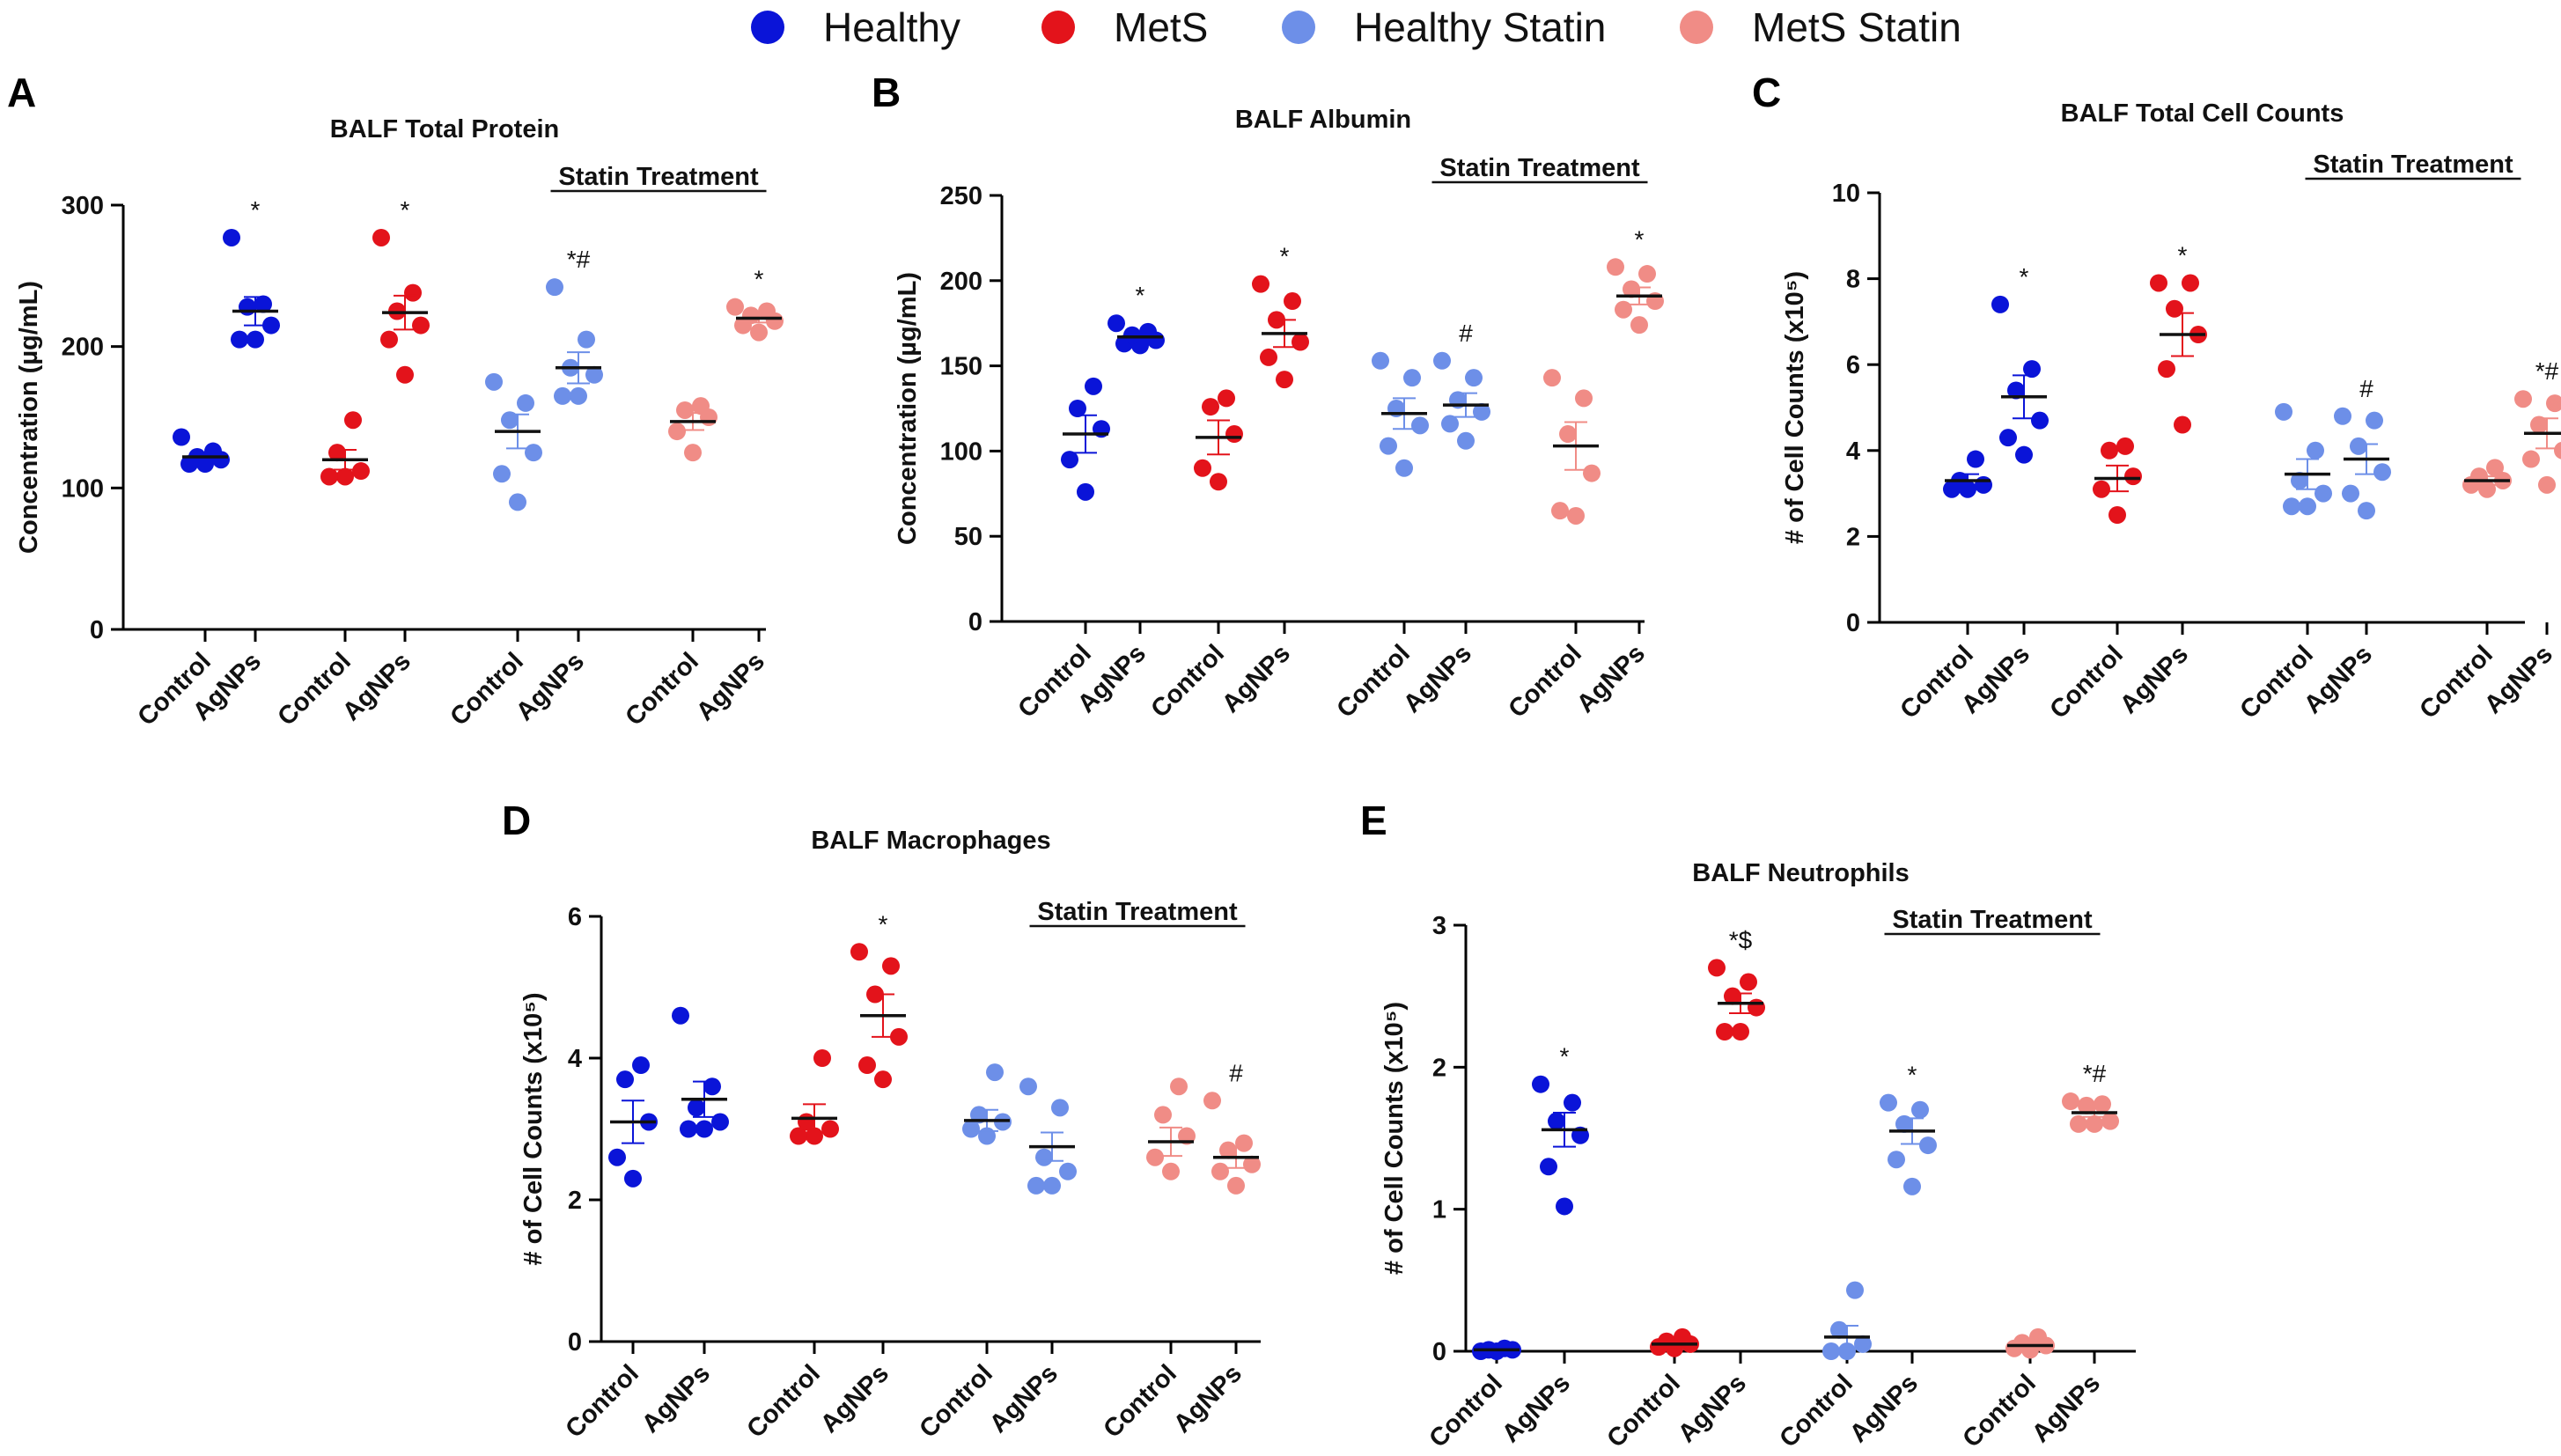 The width and height of the screenshot is (2561, 1456). Describe the element at coordinates (314, 690) in the screenshot. I see `panel-a-xtick-label: Control` at that location.